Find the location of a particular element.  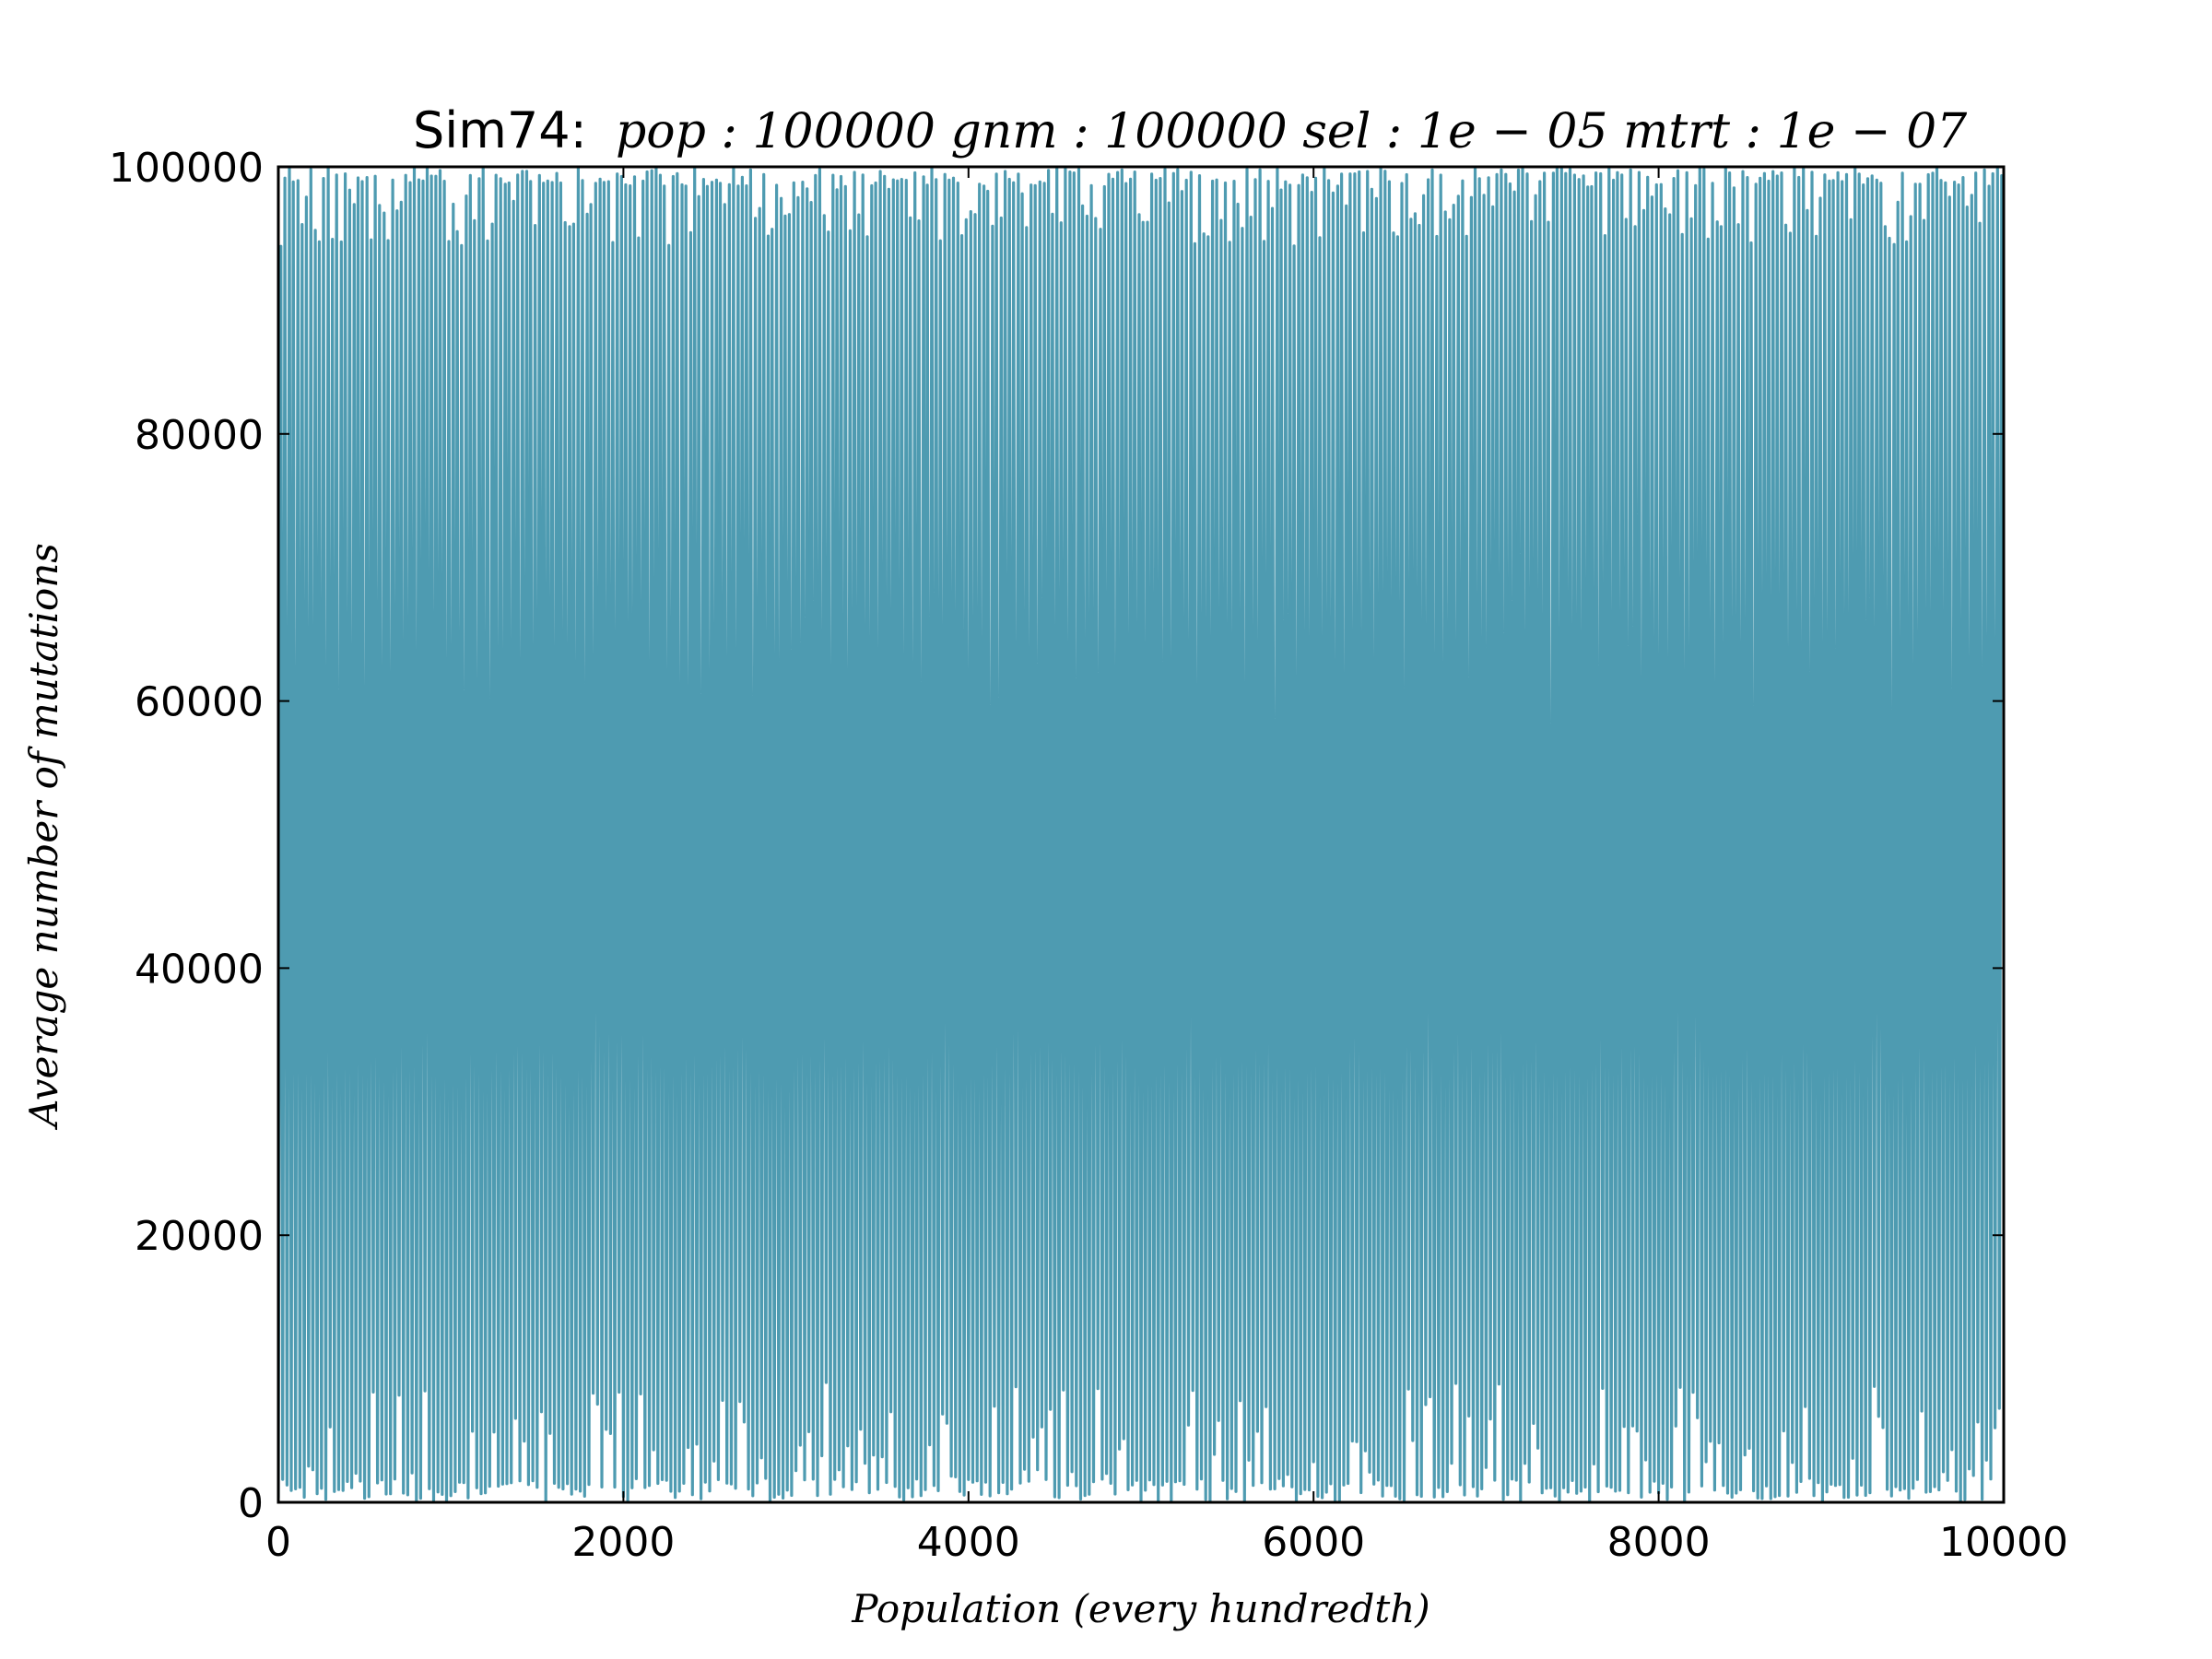

x-tick-label-1: 2000 is located at coordinates (623, 1542).